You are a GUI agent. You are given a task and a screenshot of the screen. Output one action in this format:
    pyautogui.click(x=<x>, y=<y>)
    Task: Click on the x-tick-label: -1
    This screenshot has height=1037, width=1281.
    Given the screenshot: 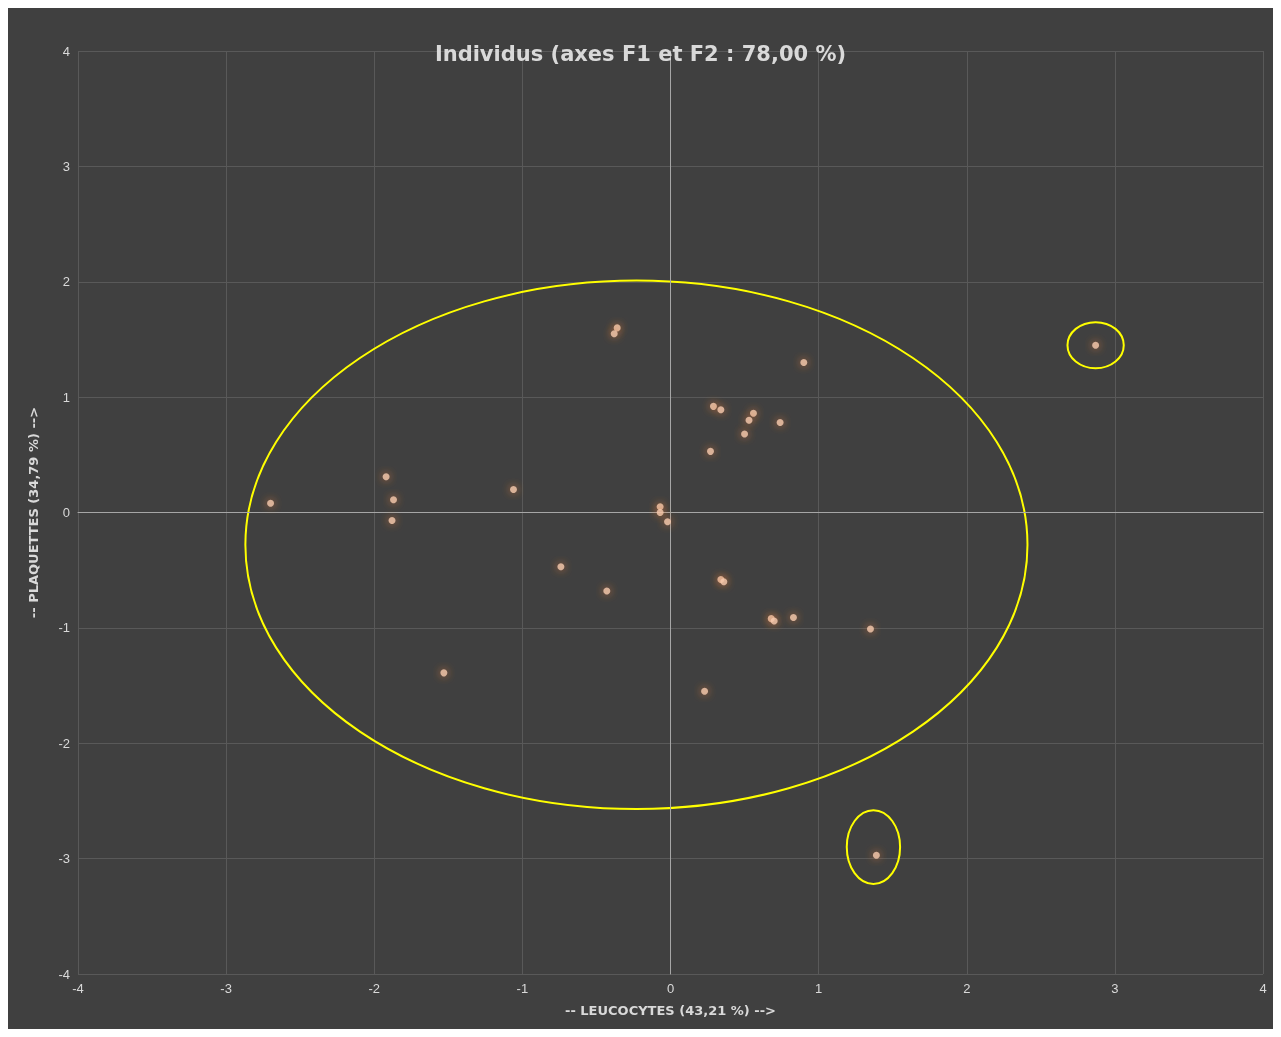 What is the action you would take?
    pyautogui.click(x=522, y=988)
    